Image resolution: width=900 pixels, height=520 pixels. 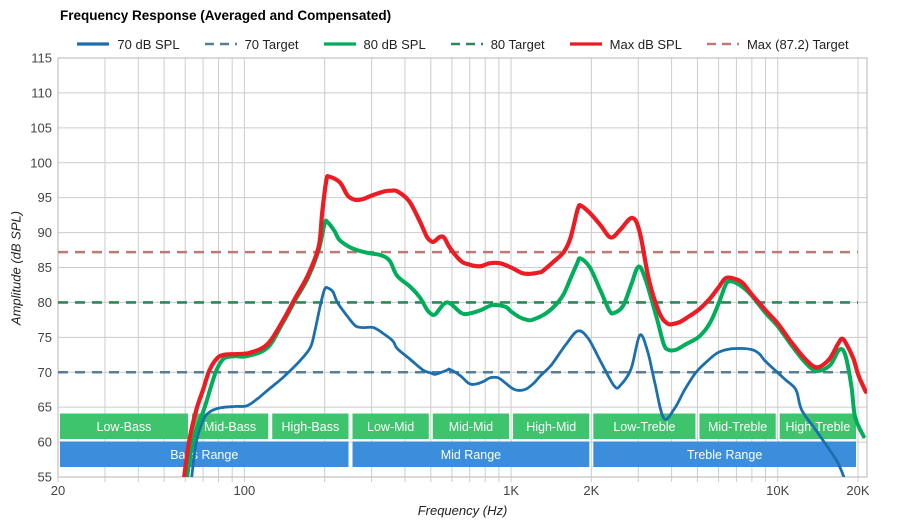 What do you see at coordinates (645, 44) in the screenshot?
I see `legend-label: Max dB SPL` at bounding box center [645, 44].